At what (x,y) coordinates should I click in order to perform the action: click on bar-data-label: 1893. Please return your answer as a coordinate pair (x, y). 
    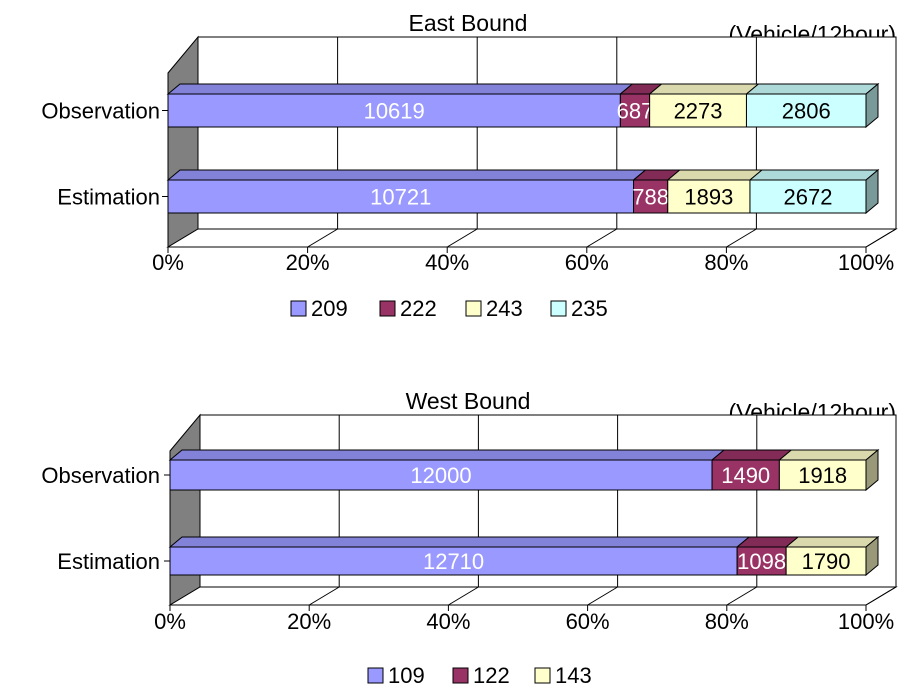
    Looking at the image, I should click on (708, 197).